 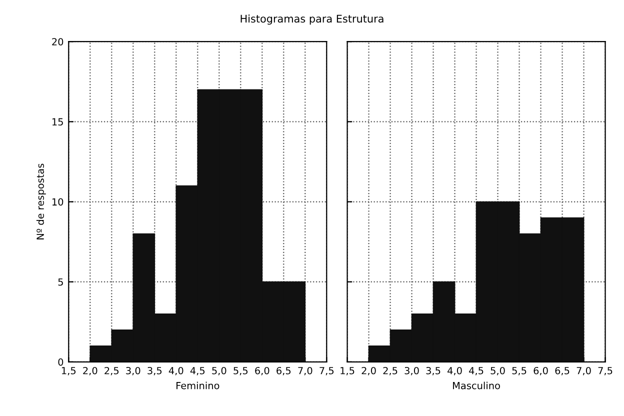 I want to click on y-tick-label: 5, so click(x=60, y=282).